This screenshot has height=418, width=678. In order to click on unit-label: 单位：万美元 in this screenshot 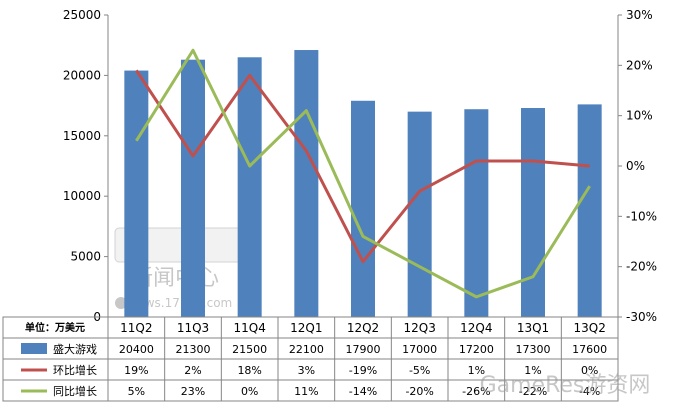, I will do `click(55, 327)`.